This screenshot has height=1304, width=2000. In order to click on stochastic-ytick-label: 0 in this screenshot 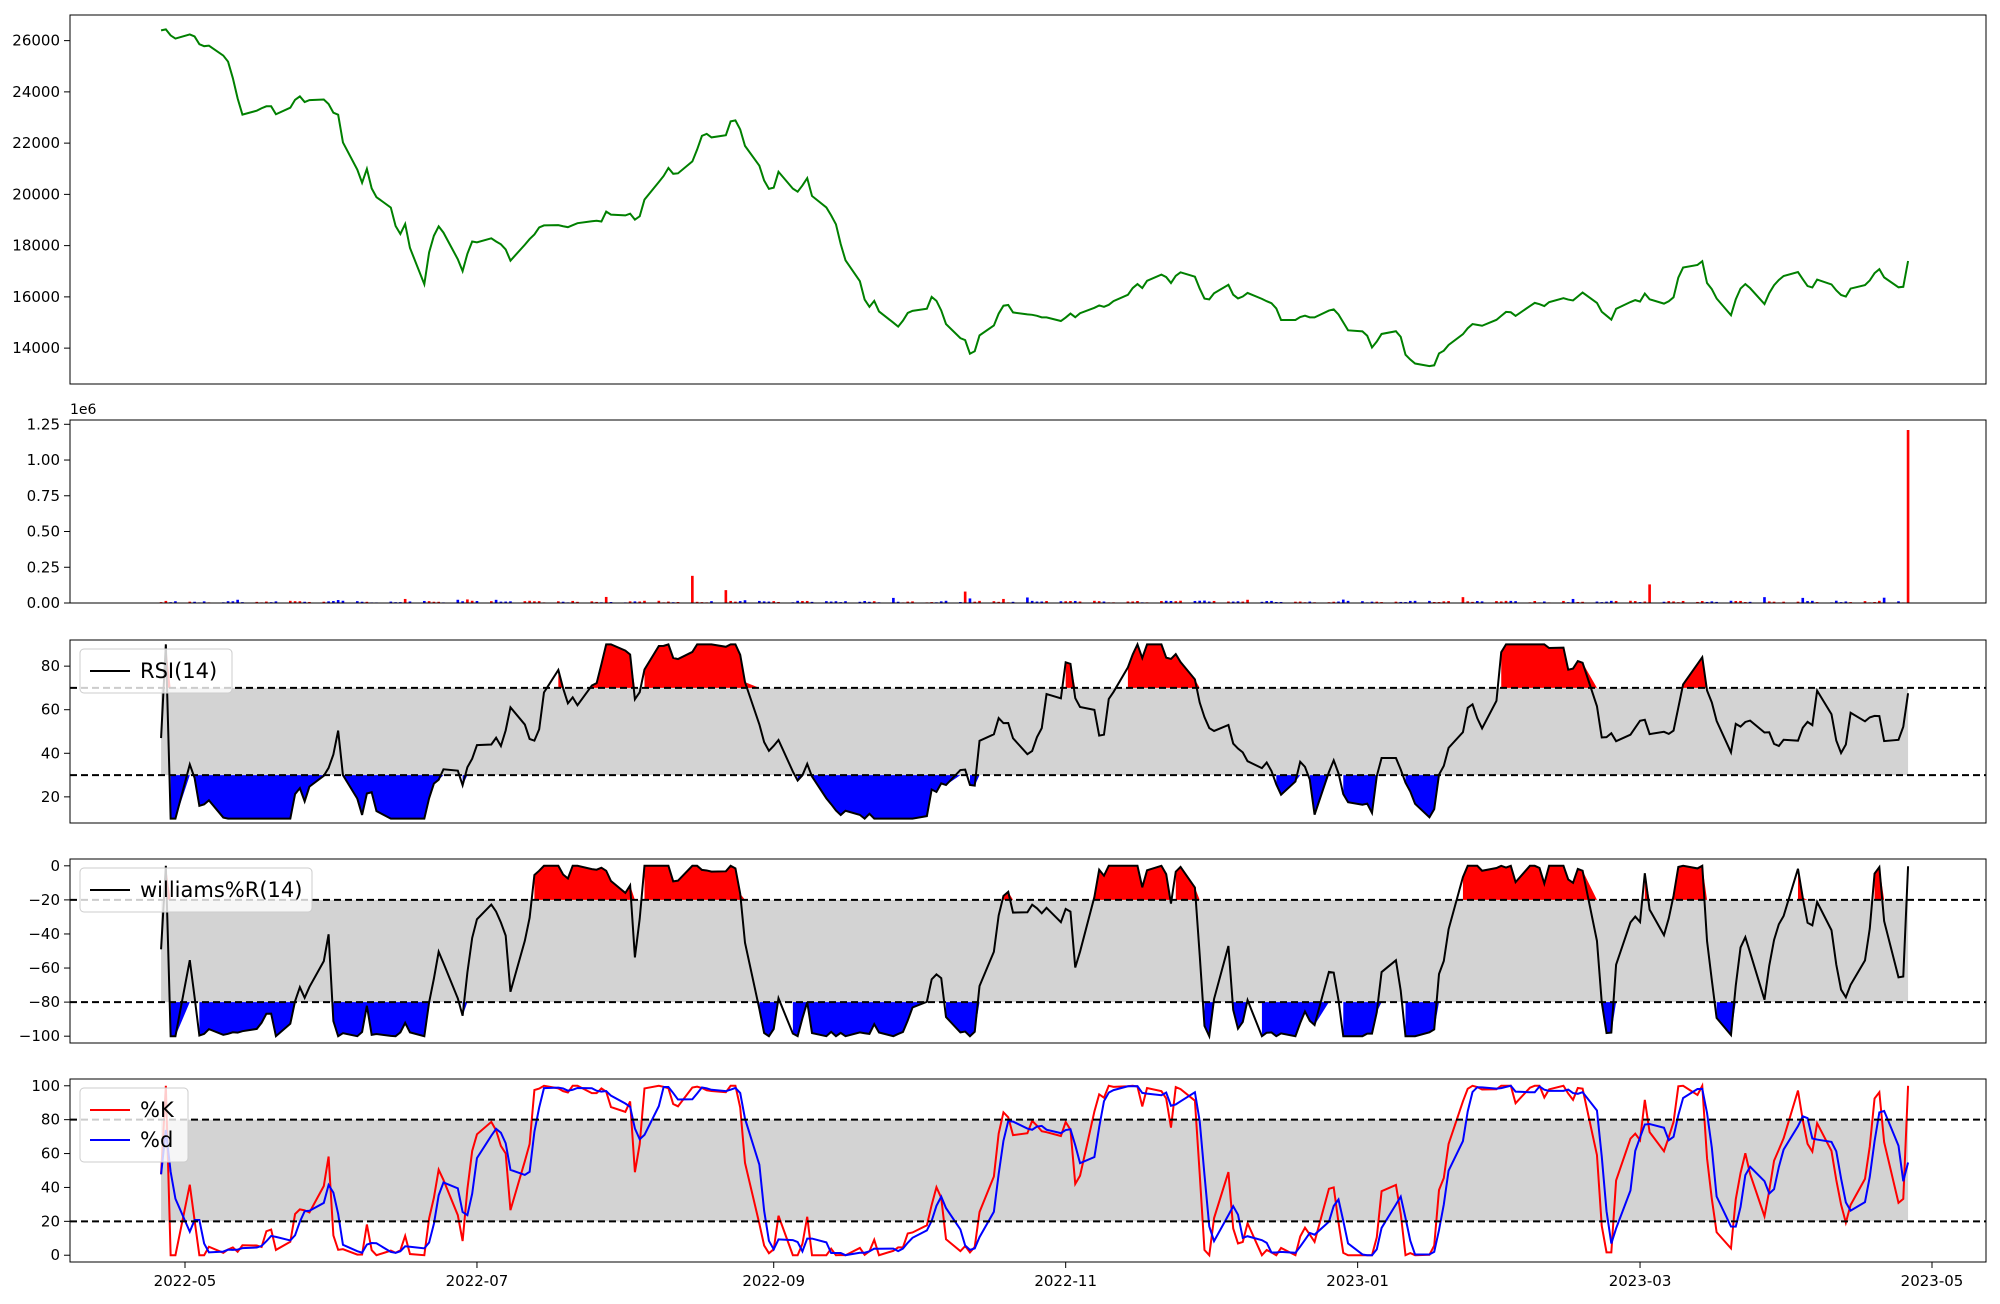, I will do `click(55, 1255)`.